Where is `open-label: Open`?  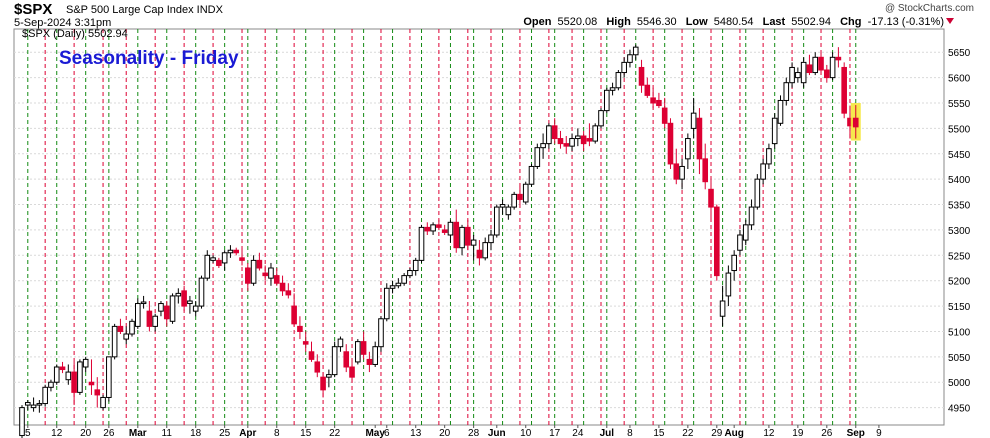
open-label: Open is located at coordinates (537, 22).